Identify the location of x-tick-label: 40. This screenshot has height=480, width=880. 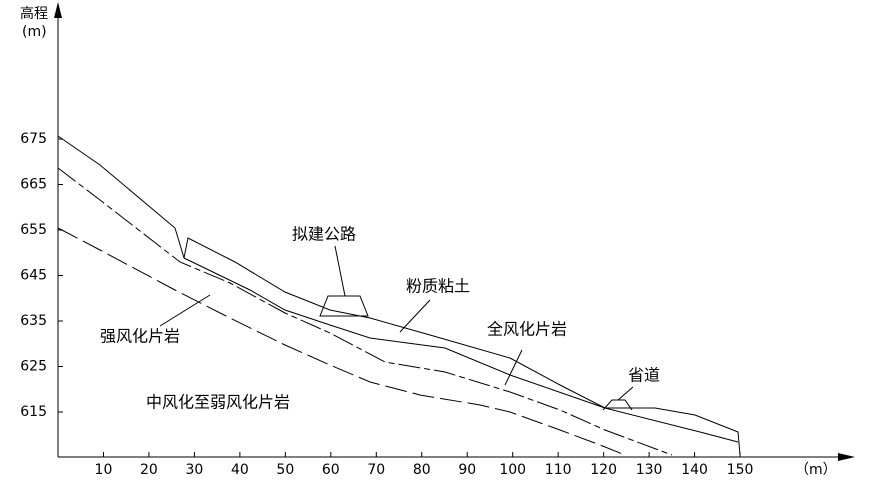
(240, 470).